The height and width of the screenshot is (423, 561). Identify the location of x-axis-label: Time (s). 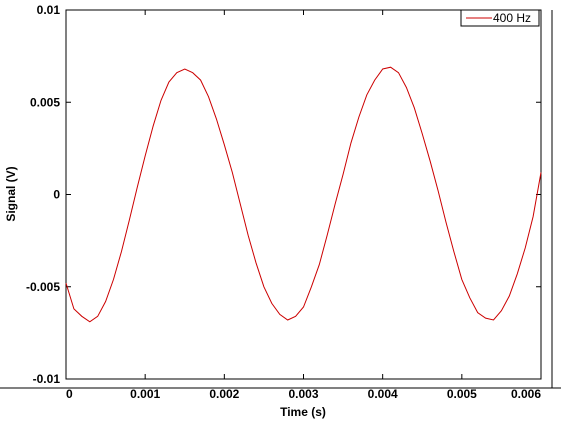
(303, 412).